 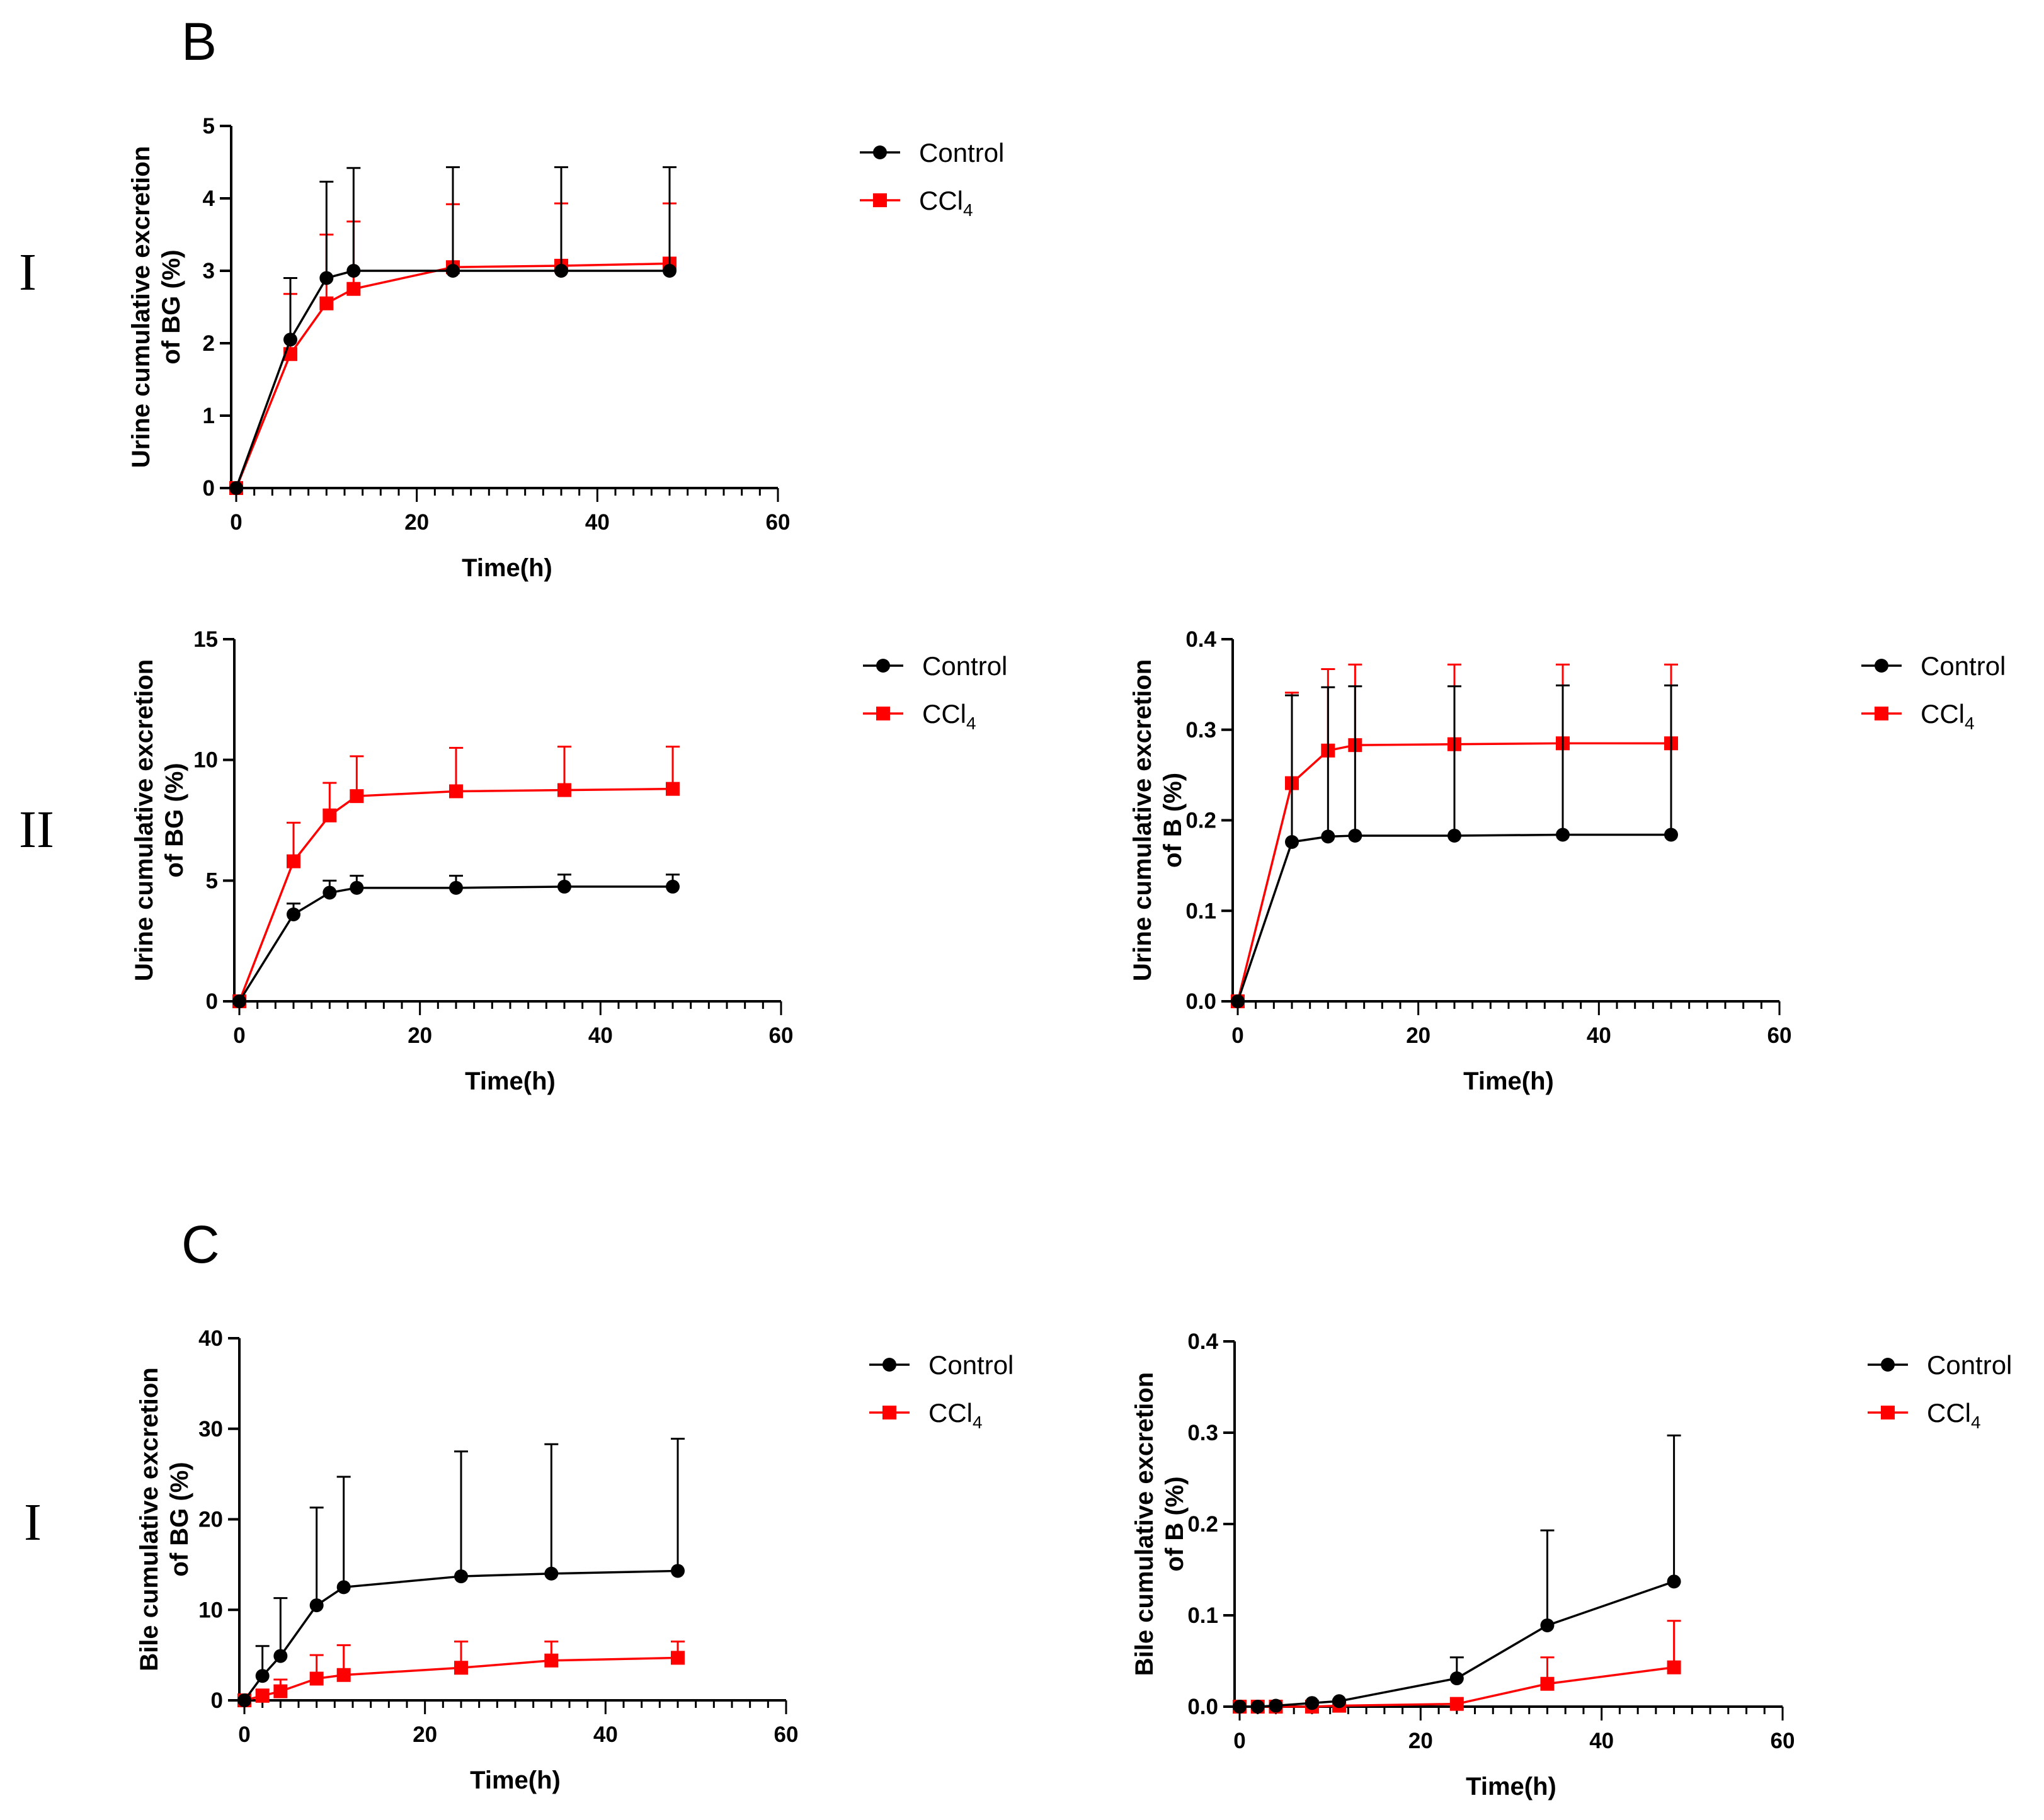 What do you see at coordinates (210, 1338) in the screenshot?
I see `y-tick-label: 40` at bounding box center [210, 1338].